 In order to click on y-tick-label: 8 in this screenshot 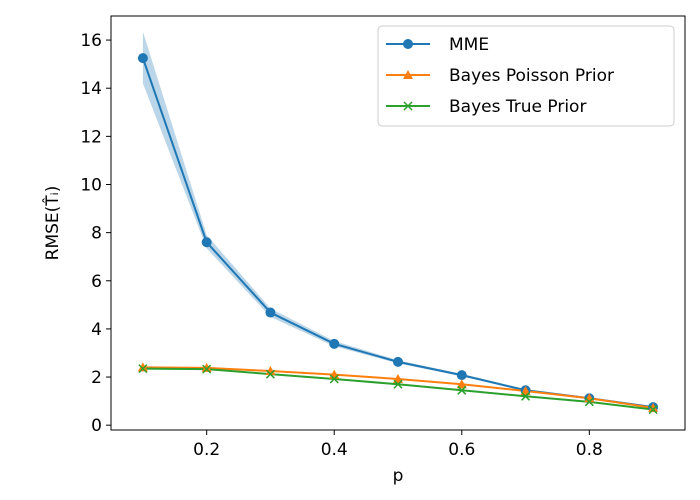, I will do `click(96, 234)`.